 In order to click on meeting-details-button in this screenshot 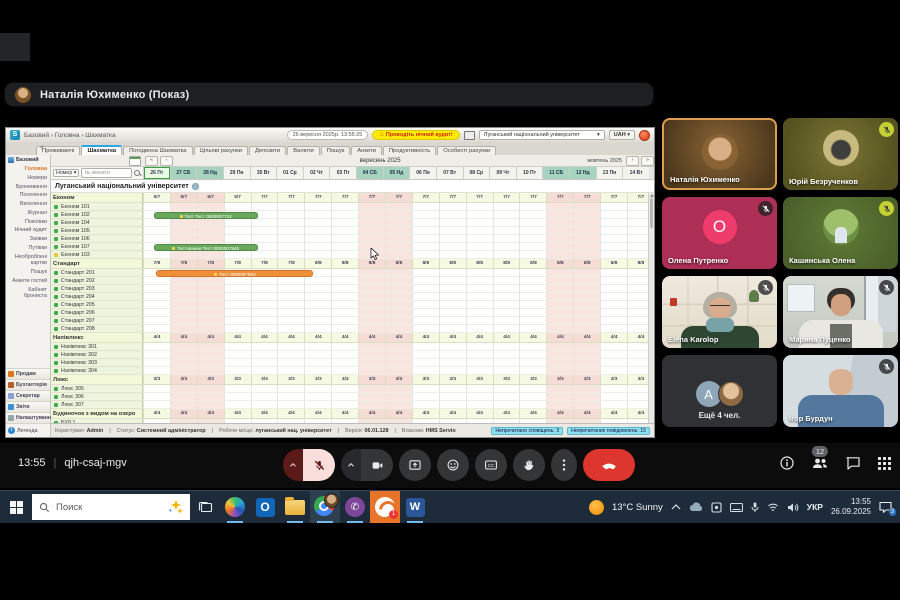, I will do `click(787, 463)`.